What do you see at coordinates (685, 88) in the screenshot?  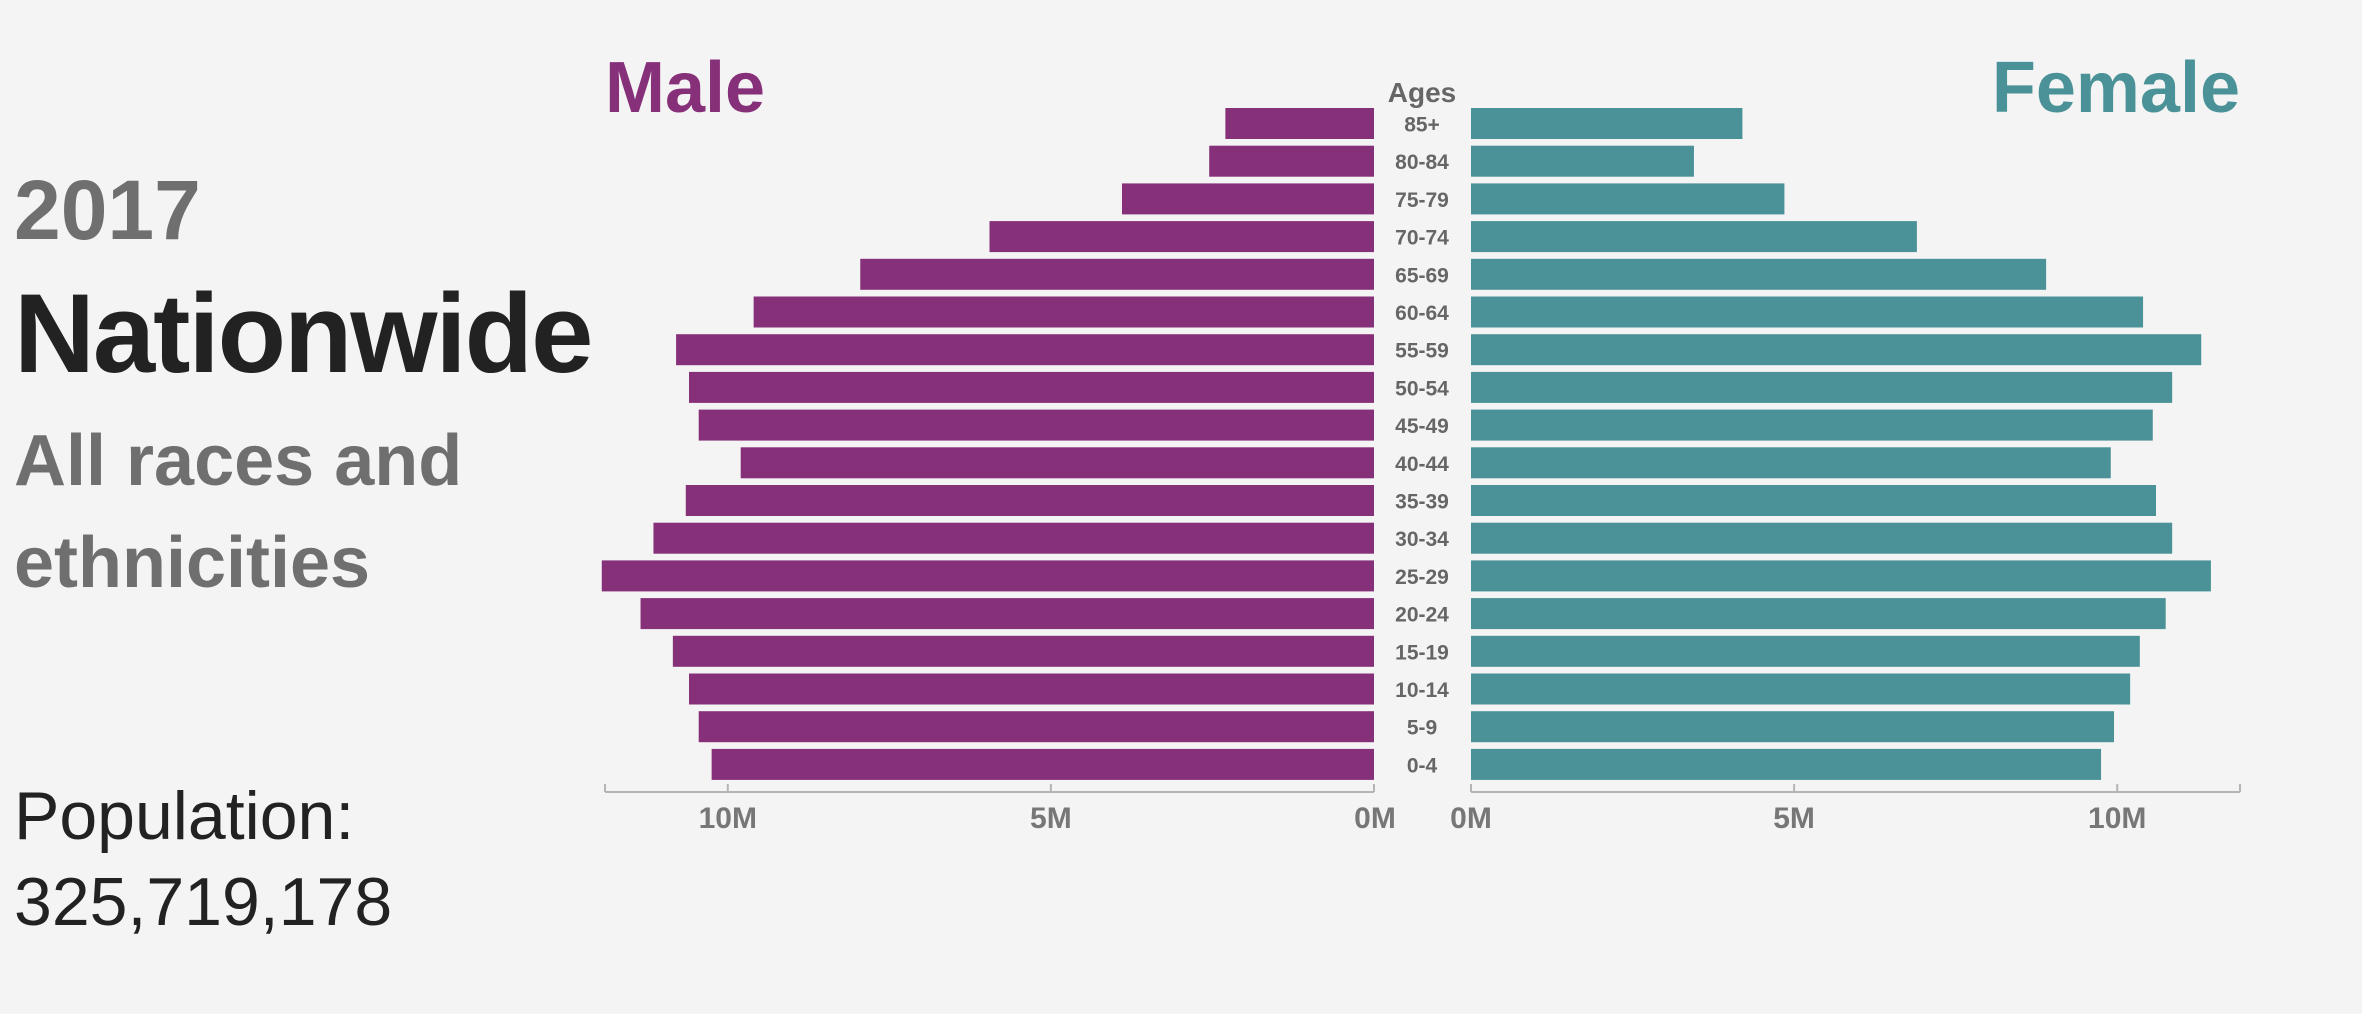 I see `legend-male: Male` at bounding box center [685, 88].